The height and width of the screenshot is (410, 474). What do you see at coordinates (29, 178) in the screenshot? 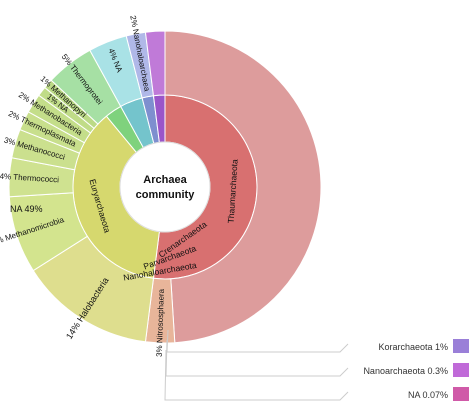
I see `outer-label-thermococci-4: 4% Thermococci` at bounding box center [29, 178].